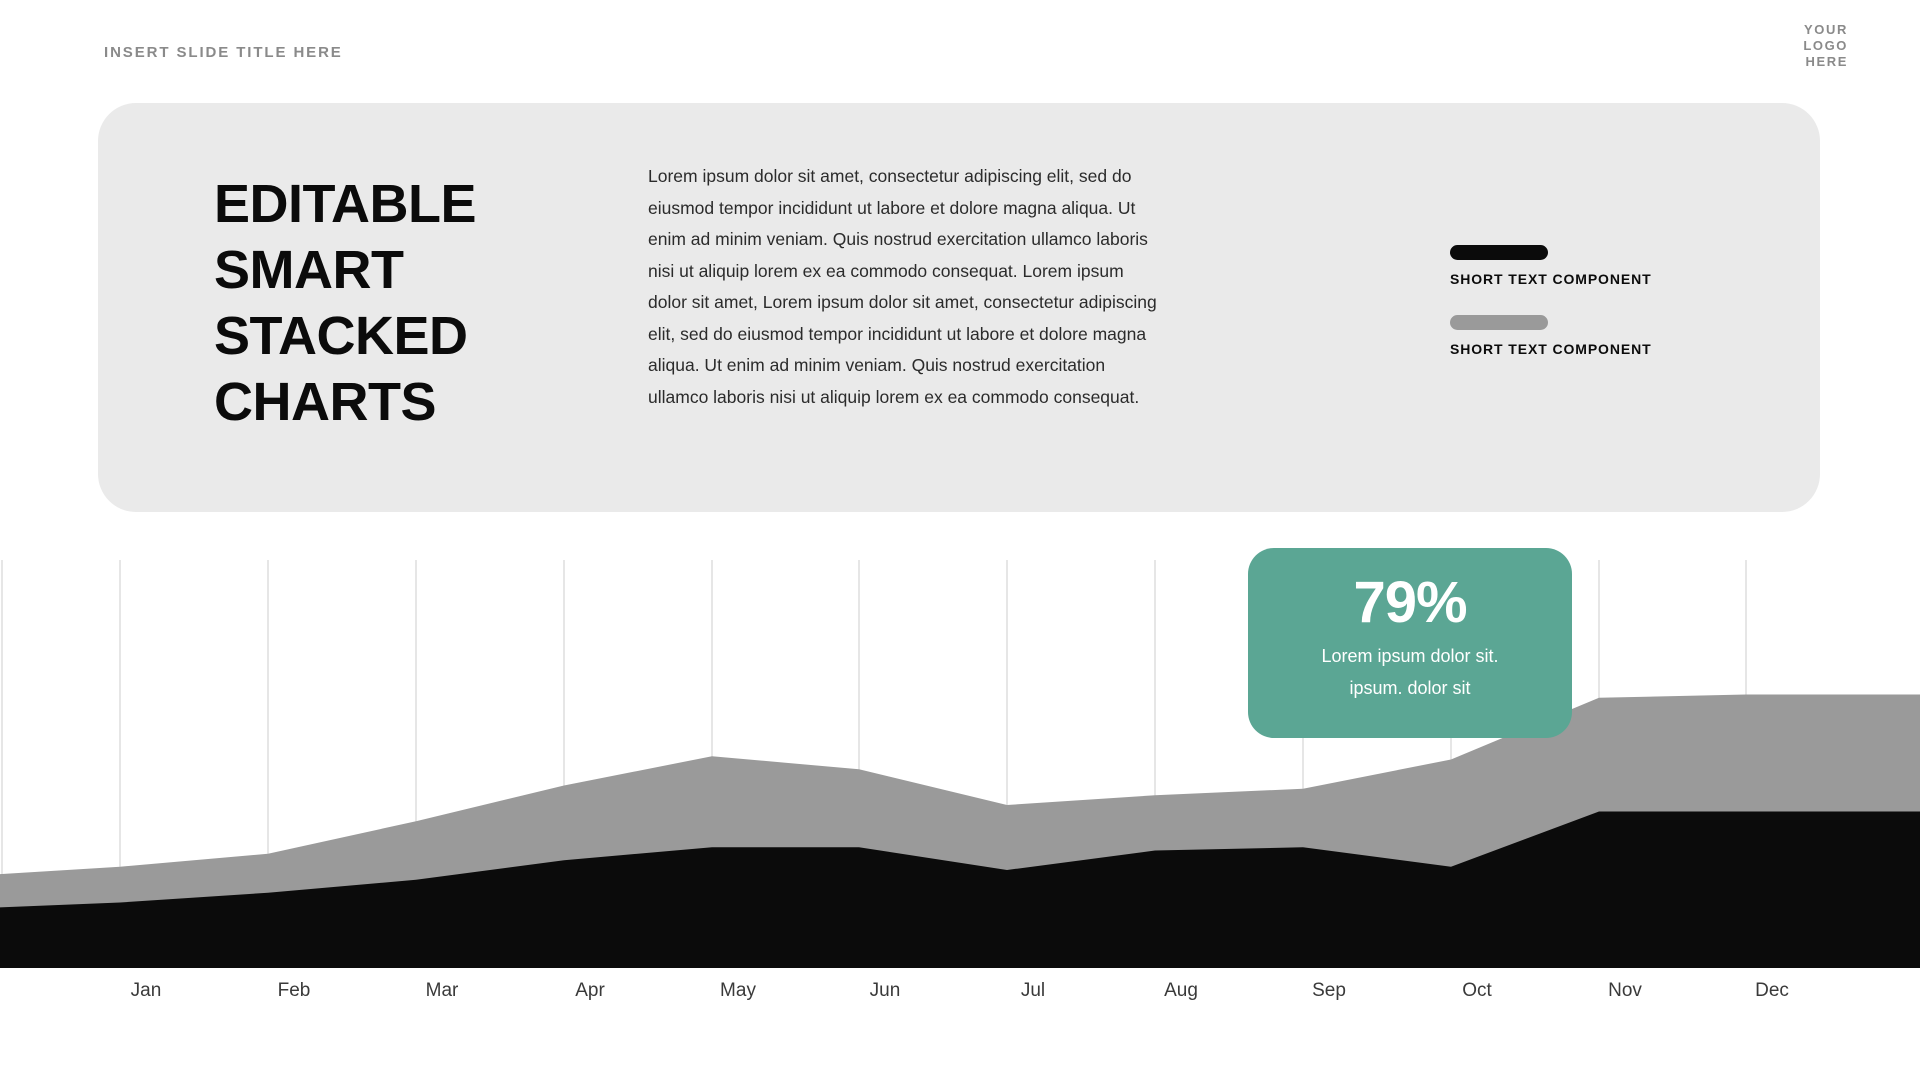 This screenshot has height=1080, width=1920. I want to click on axis-label-feb: Feb, so click(294, 990).